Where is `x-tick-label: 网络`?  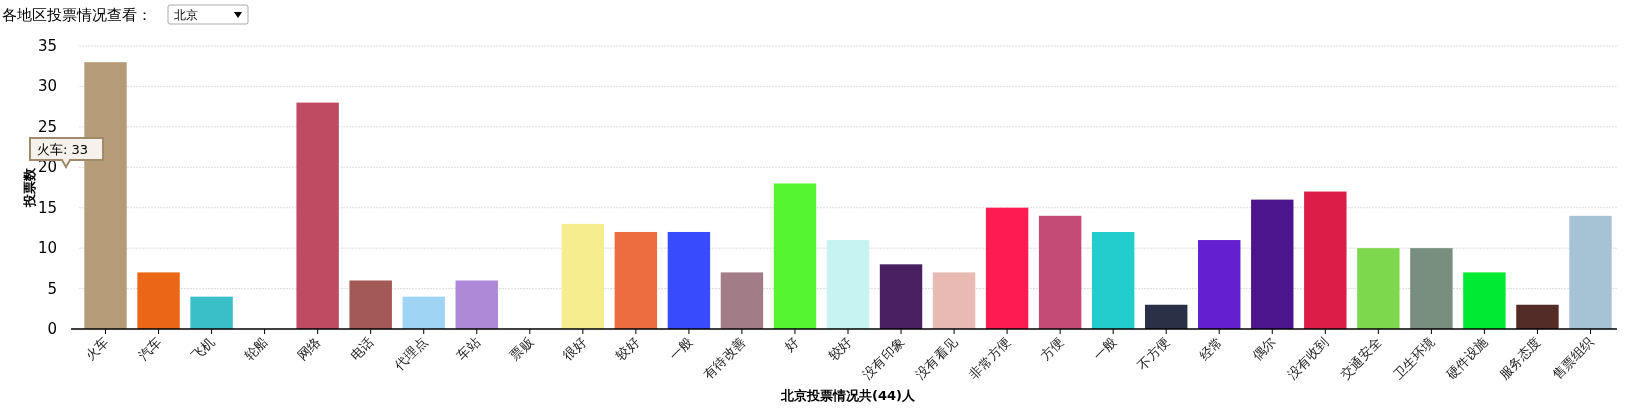
x-tick-label: 网络 is located at coordinates (309, 349).